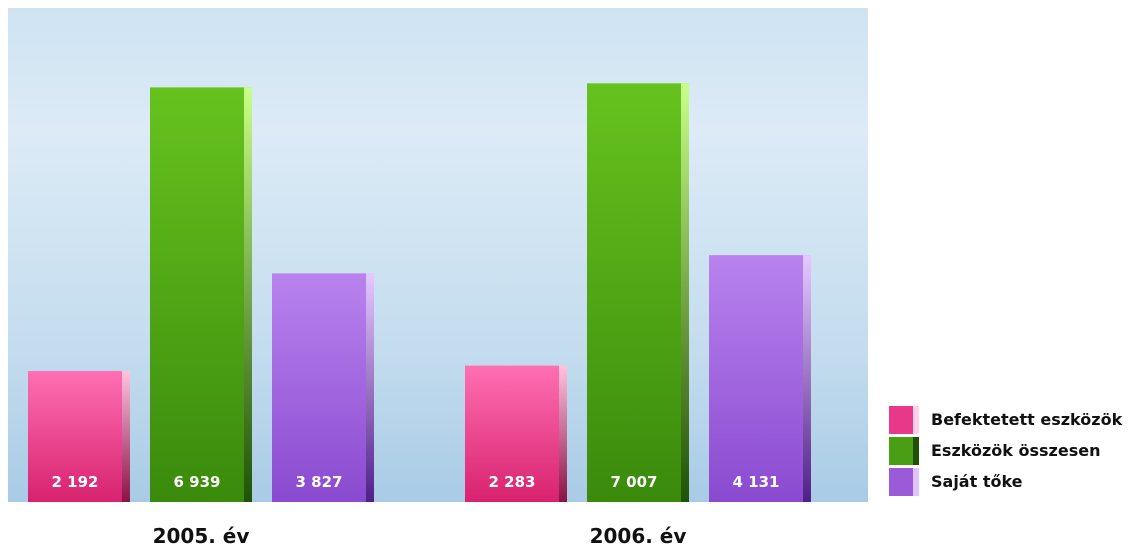  I want to click on legend-item-eszkozok: Eszközök összesen, so click(1005, 450).